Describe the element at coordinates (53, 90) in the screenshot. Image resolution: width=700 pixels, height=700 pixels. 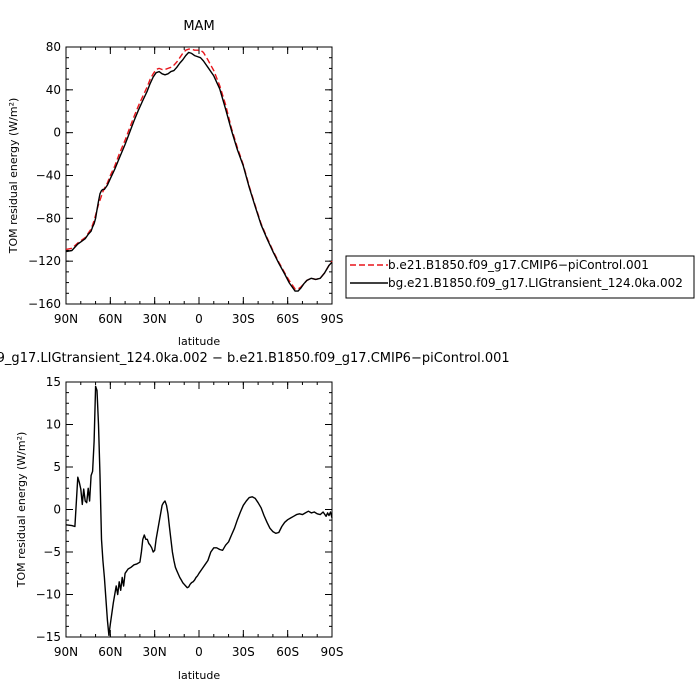
I see `y-tick-label: 40` at that location.